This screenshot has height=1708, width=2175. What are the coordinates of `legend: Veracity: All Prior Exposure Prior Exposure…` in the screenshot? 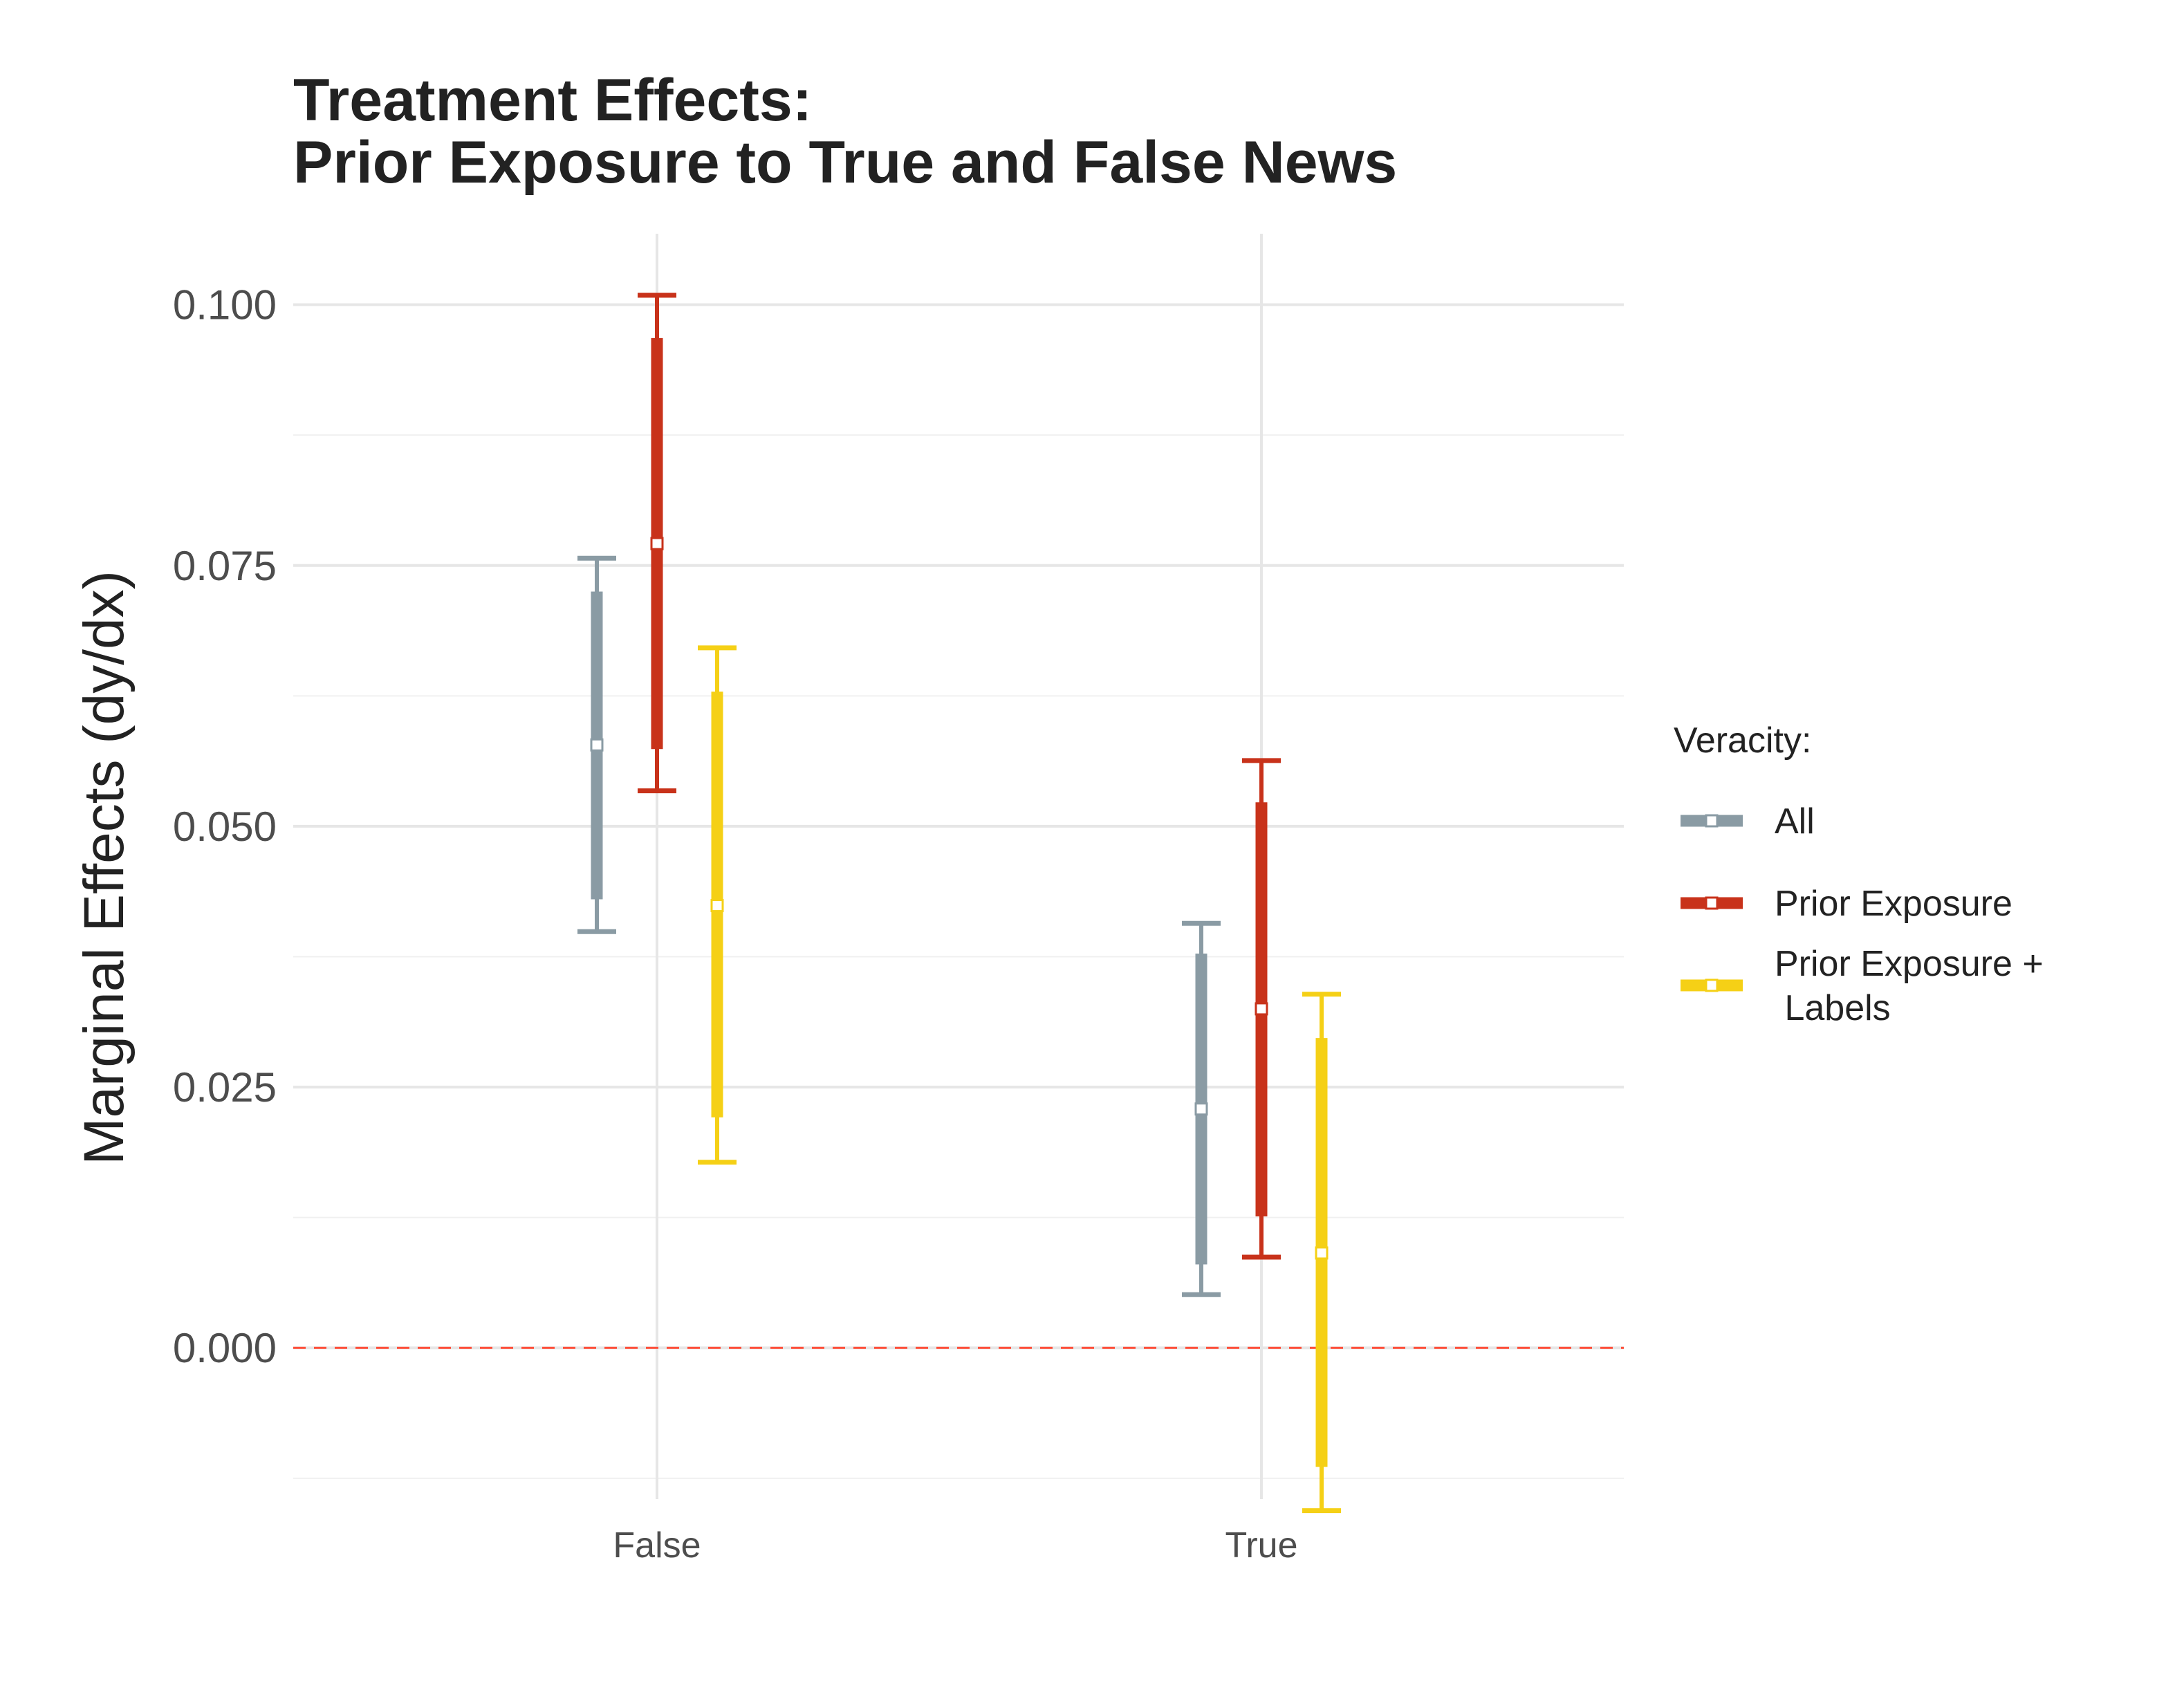 It's located at (1859, 874).